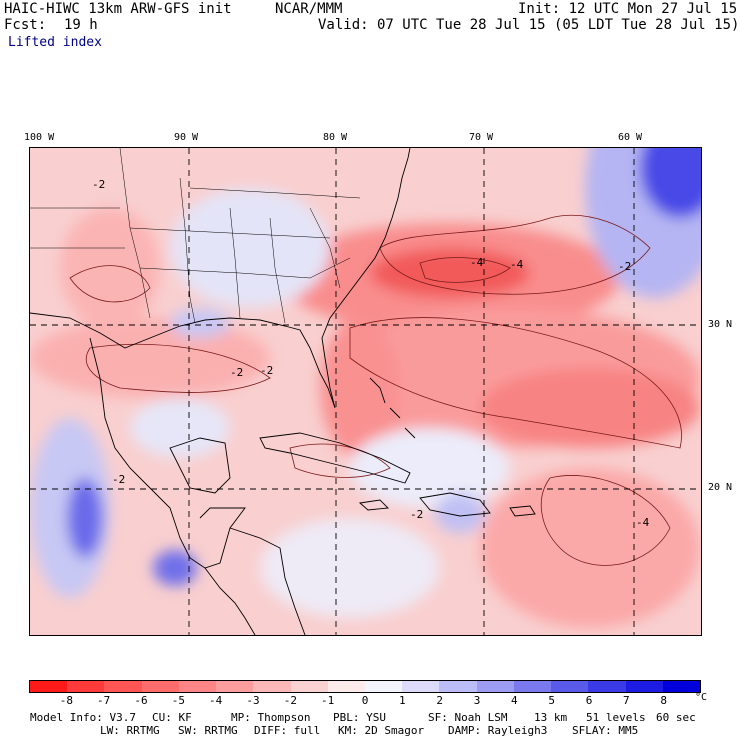 The image size is (740, 740). I want to click on damping: DAMP: Rayleigh3, so click(498, 730).